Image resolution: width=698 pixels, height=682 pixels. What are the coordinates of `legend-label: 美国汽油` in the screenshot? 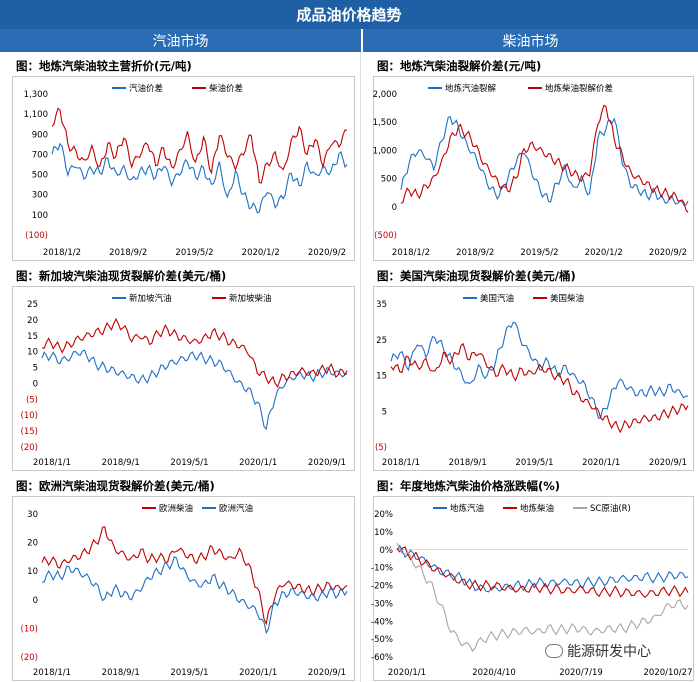 It's located at (497, 298).